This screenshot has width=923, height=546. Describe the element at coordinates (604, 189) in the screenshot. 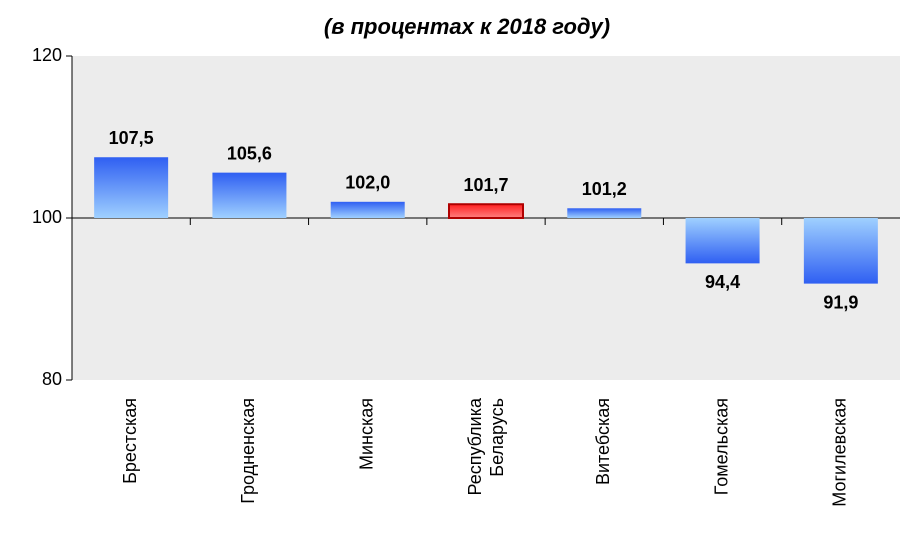

I see `value-label: 101,2` at that location.